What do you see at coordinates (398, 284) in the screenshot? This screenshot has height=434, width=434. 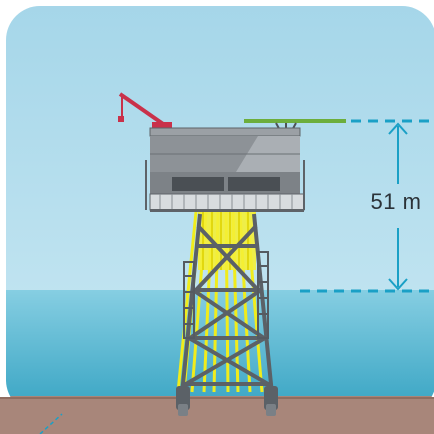 I see `arrow-down-icon` at bounding box center [398, 284].